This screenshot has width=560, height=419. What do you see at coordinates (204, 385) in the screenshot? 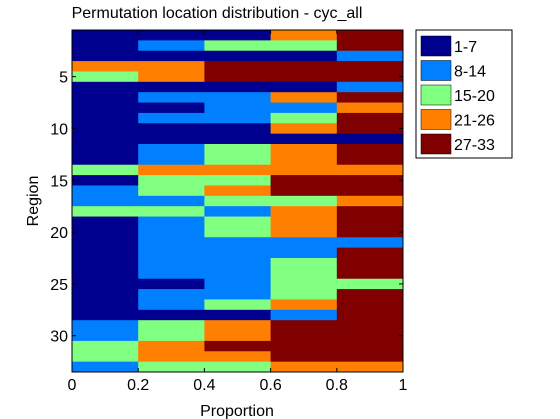
I see `x-tick-label: 0.4` at bounding box center [204, 385].